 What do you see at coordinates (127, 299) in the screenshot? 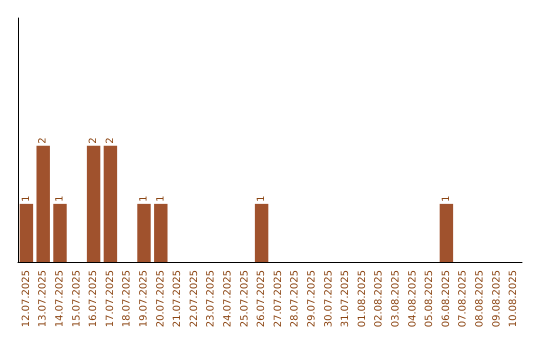
I see `x-tick-label: 18.07.2025` at bounding box center [127, 299].